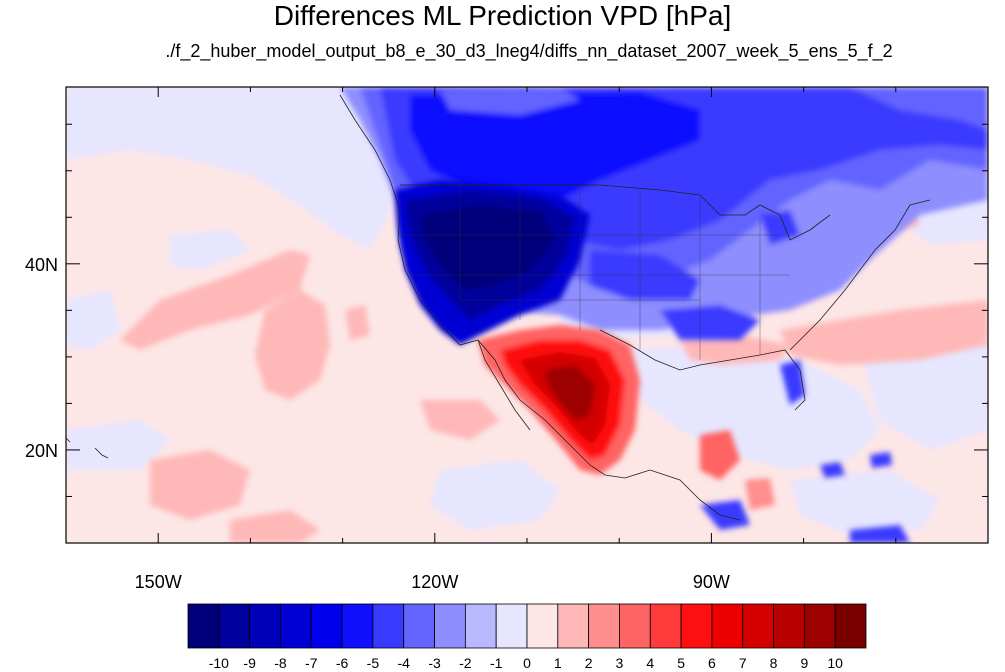 This screenshot has width=1005, height=672. I want to click on colorbar, so click(527, 626).